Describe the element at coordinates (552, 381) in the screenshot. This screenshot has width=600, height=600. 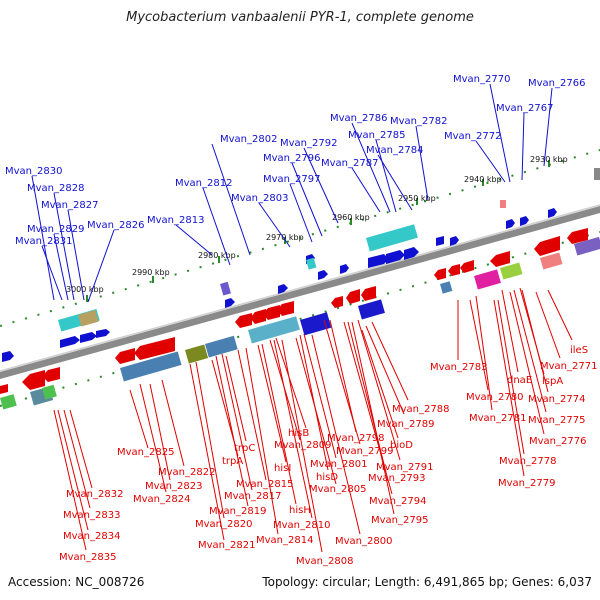
I see `gene-label-reverse: lspA` at that location.